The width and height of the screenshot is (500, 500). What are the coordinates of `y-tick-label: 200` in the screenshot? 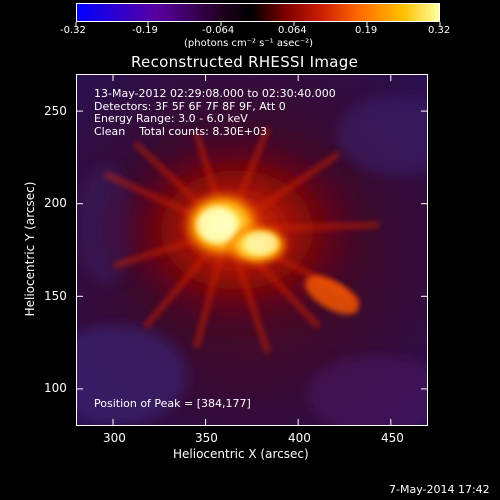 It's located at (55, 203).